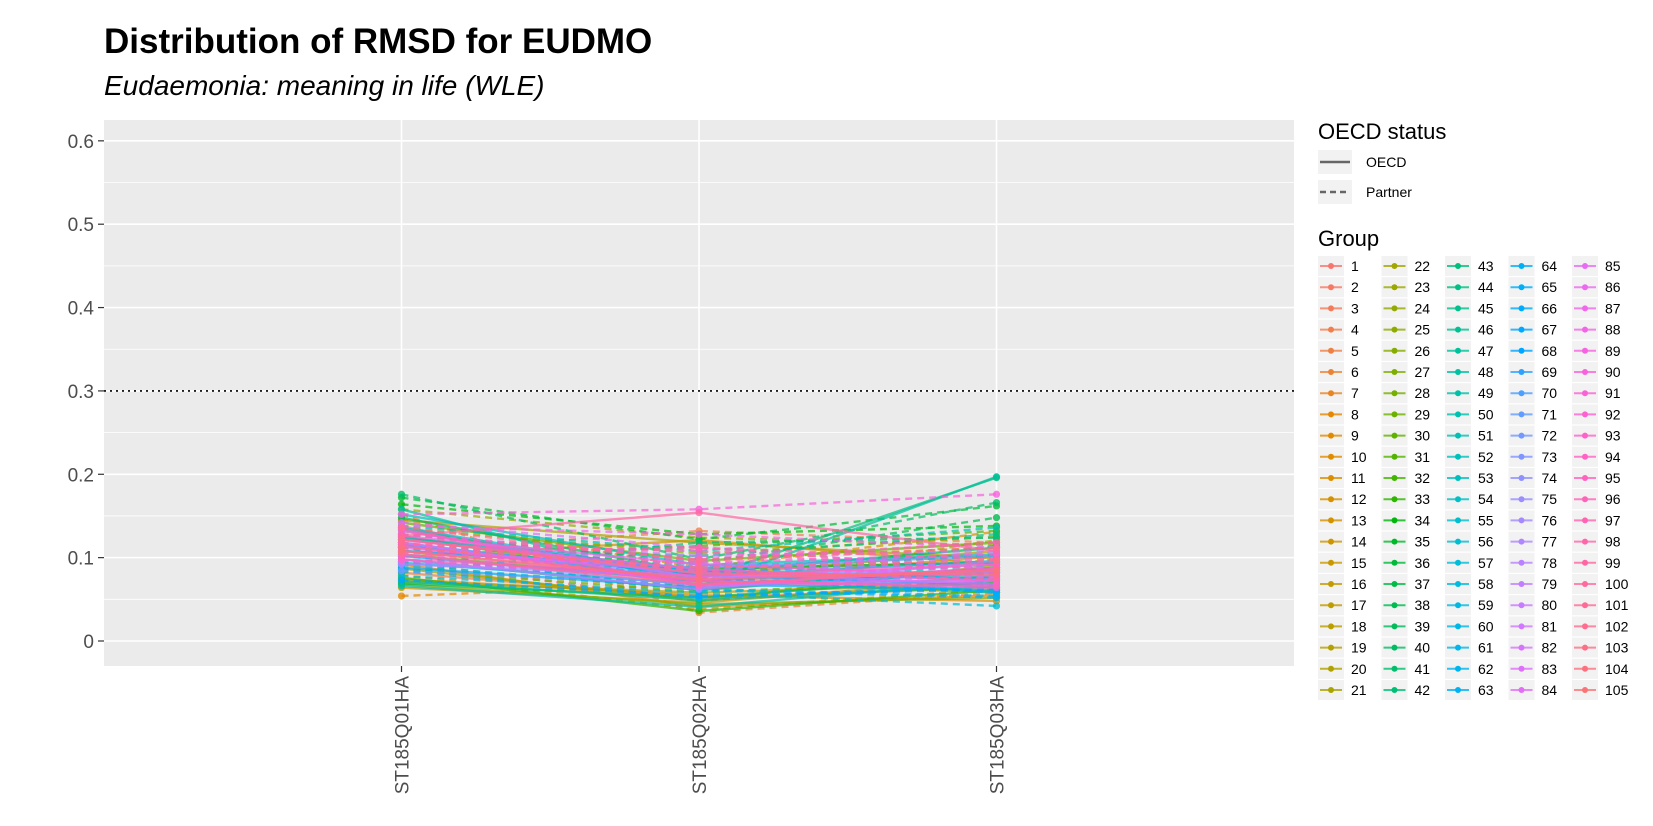 The height and width of the screenshot is (826, 1653). What do you see at coordinates (81, 225) in the screenshot?
I see `y-tick-label: 0.5` at bounding box center [81, 225].